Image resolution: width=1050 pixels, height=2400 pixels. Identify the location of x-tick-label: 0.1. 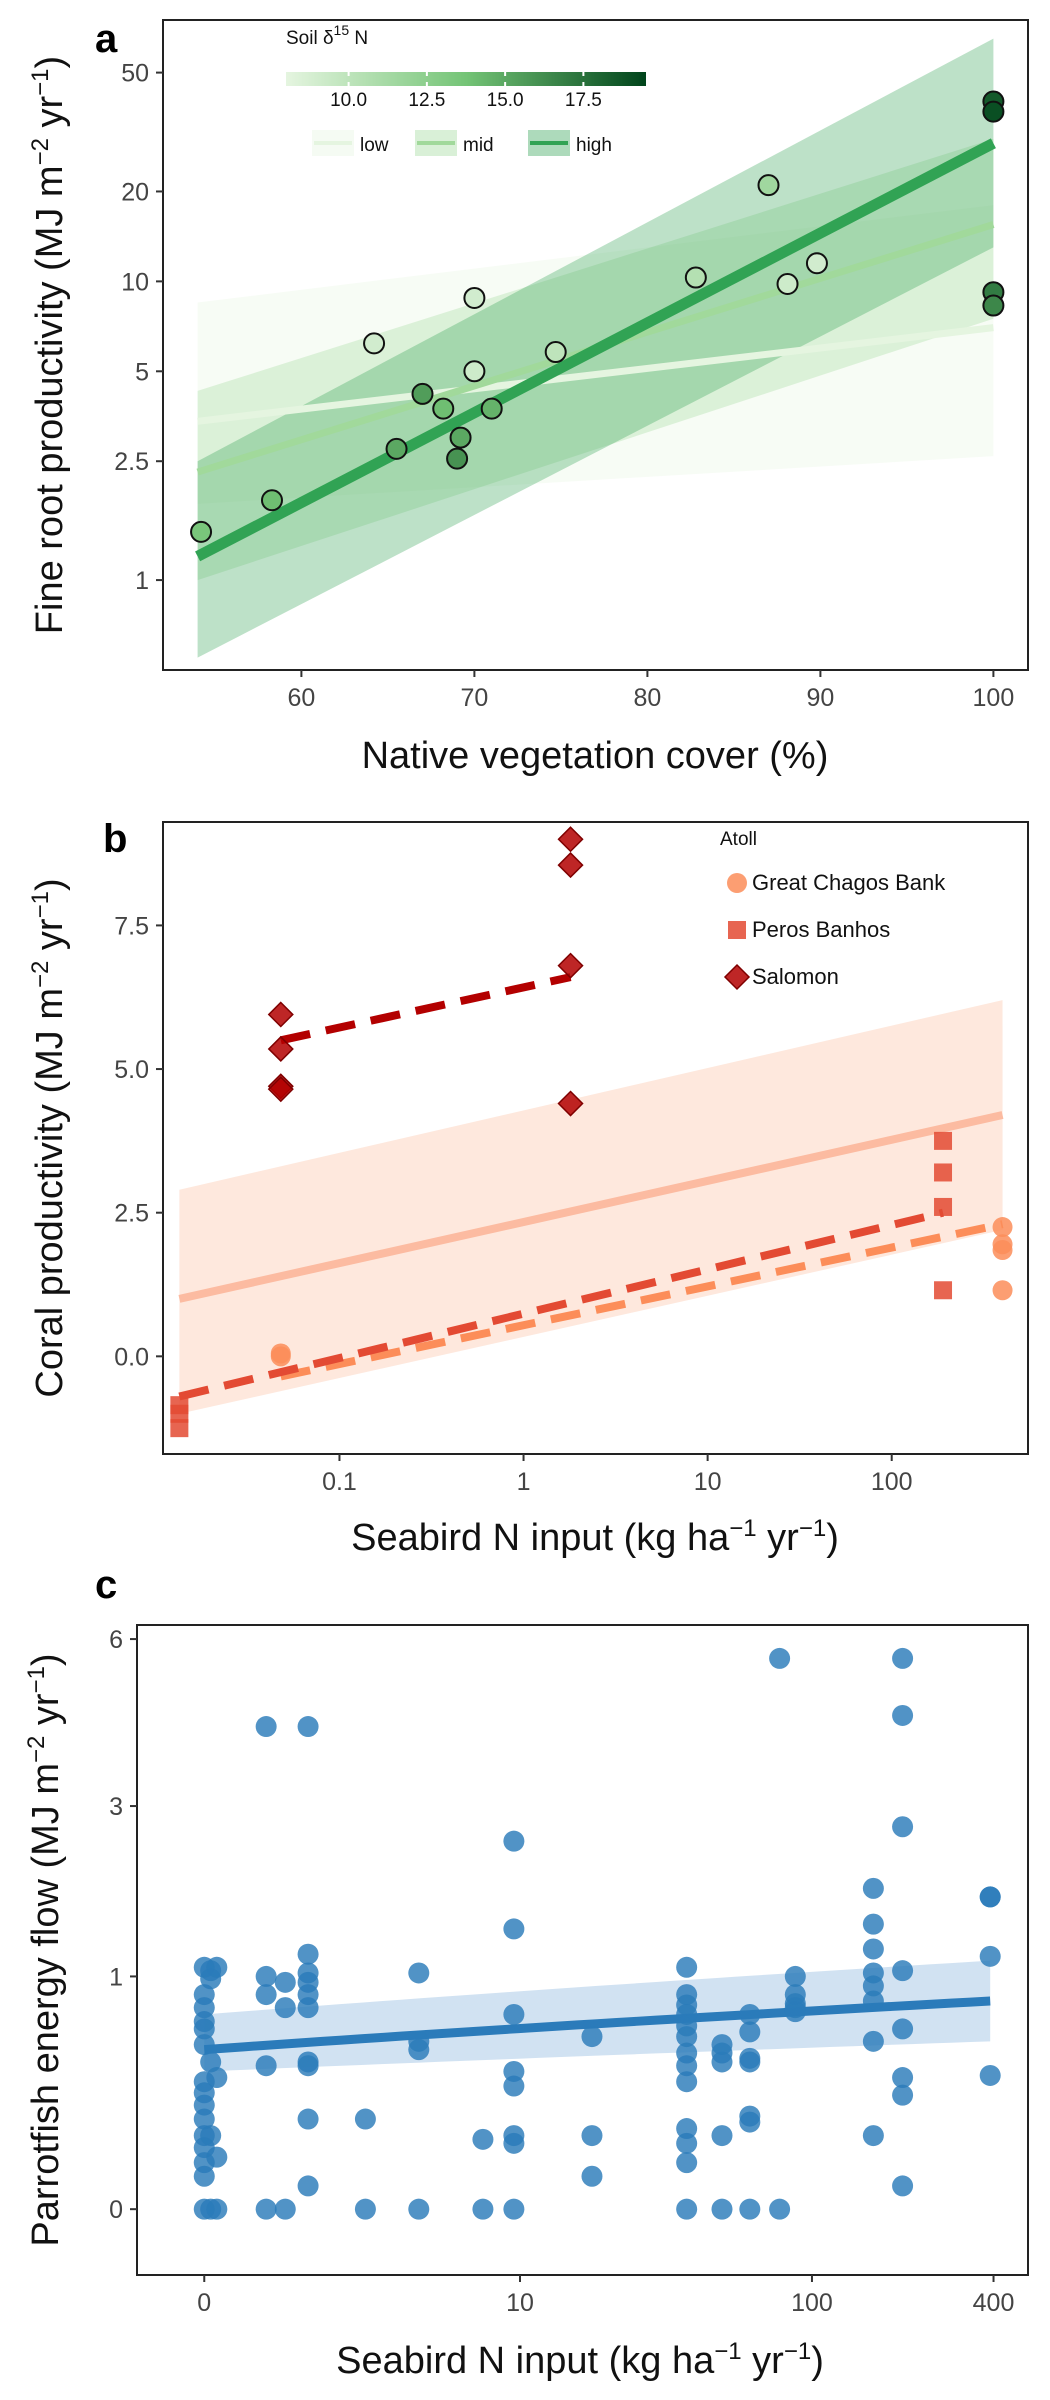
(339, 1482).